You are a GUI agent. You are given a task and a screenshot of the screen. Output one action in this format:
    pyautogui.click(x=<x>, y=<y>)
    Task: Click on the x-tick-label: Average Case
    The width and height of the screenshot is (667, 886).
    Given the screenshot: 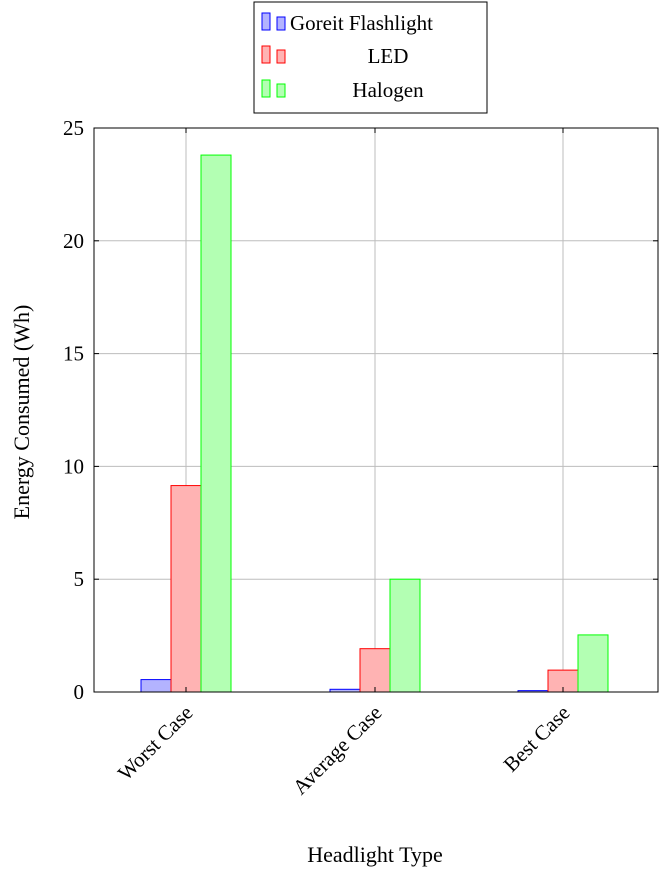 What is the action you would take?
    pyautogui.click(x=337, y=750)
    